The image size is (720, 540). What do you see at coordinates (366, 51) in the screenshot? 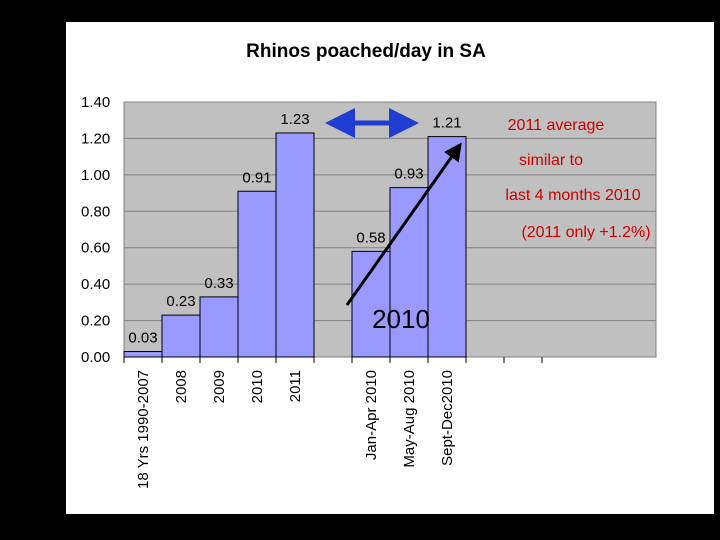
I see `chart-title: Rhinos poached/day in SA` at bounding box center [366, 51].